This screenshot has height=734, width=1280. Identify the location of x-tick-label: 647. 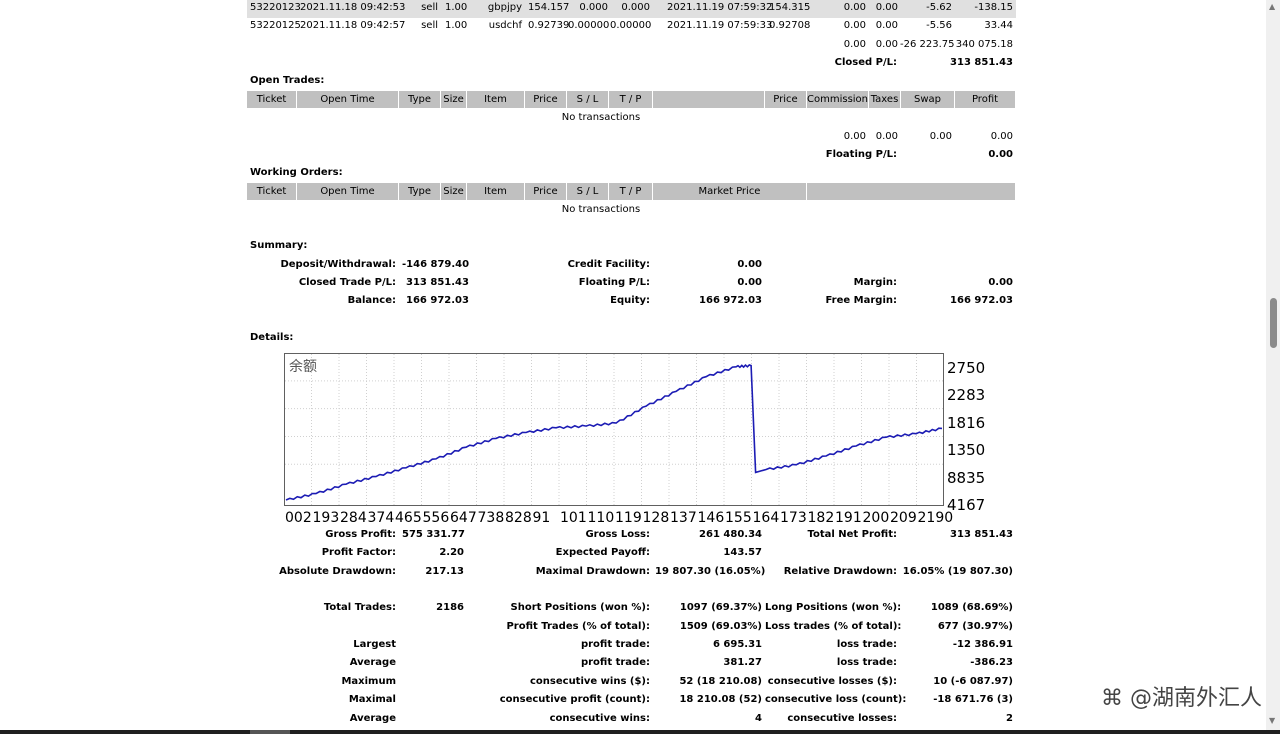
(463, 516).